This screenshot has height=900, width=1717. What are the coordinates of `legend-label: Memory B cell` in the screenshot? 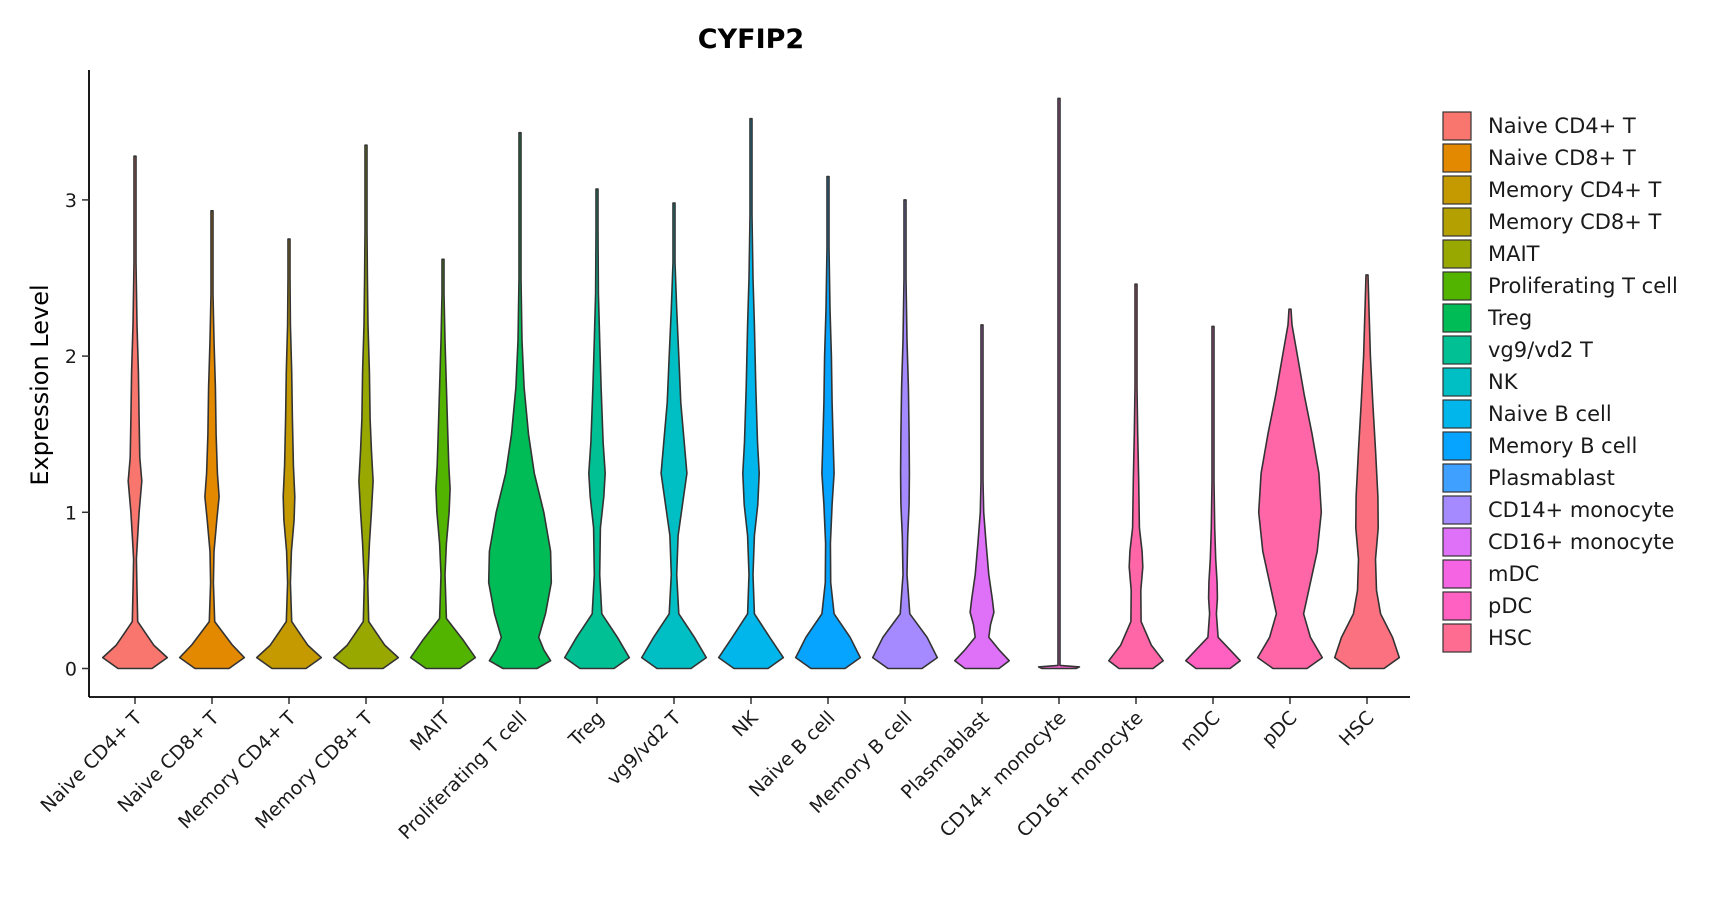 It's located at (1562, 446).